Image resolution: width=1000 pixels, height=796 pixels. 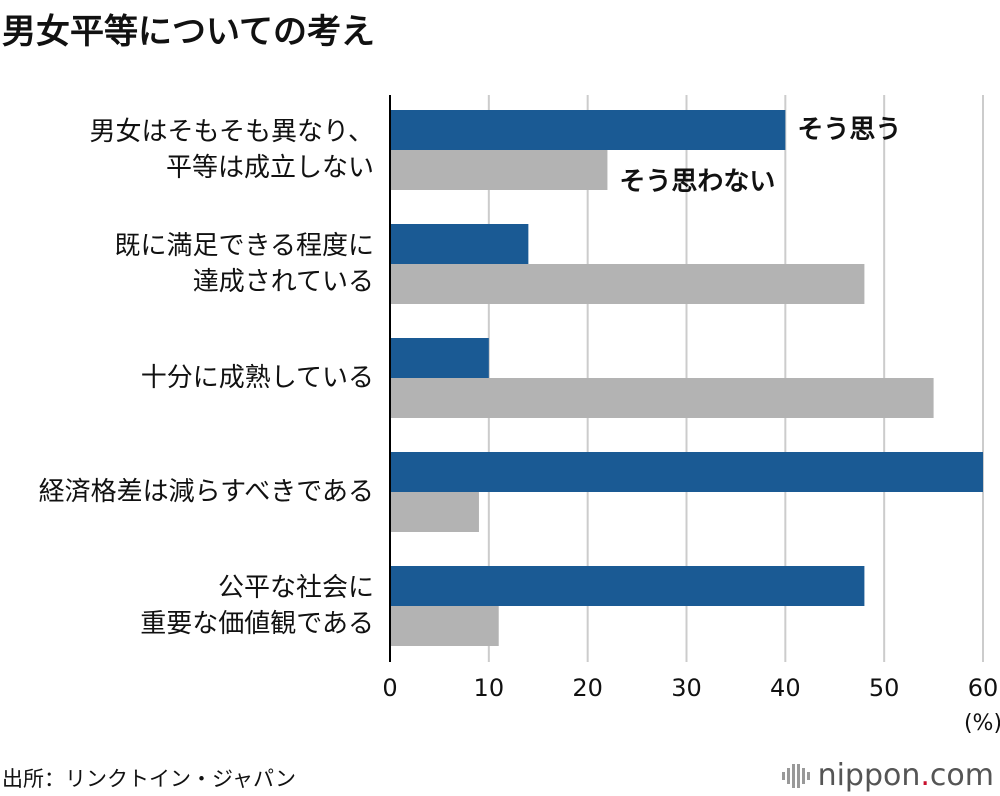 I want to click on chart-title: 男女平等についての考え, so click(x=188, y=32).